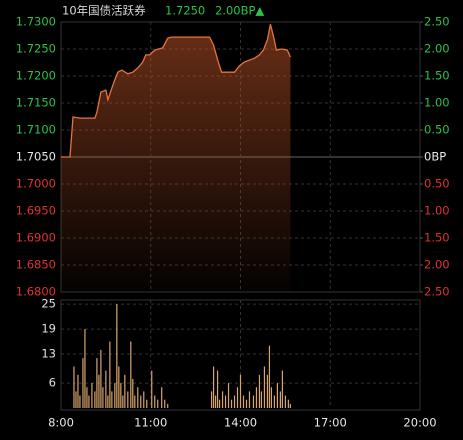  I want to click on x-tick-label: 11:00, so click(150, 423).